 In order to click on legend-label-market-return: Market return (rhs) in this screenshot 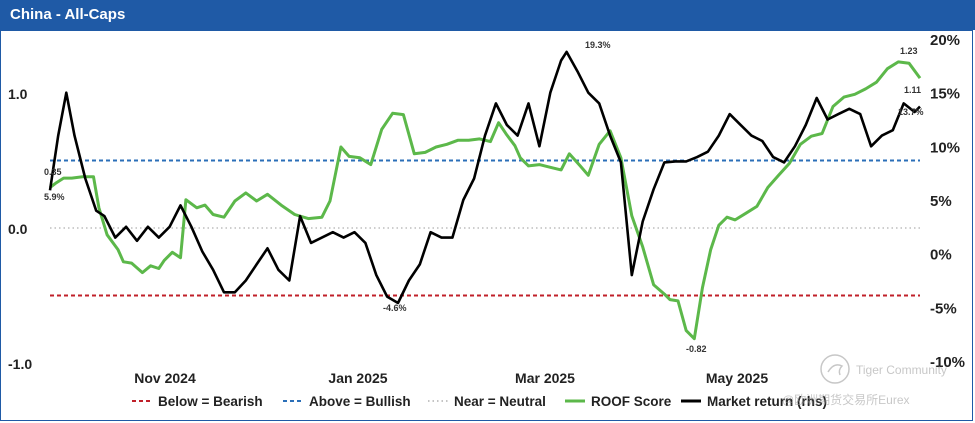, I will do `click(767, 401)`.